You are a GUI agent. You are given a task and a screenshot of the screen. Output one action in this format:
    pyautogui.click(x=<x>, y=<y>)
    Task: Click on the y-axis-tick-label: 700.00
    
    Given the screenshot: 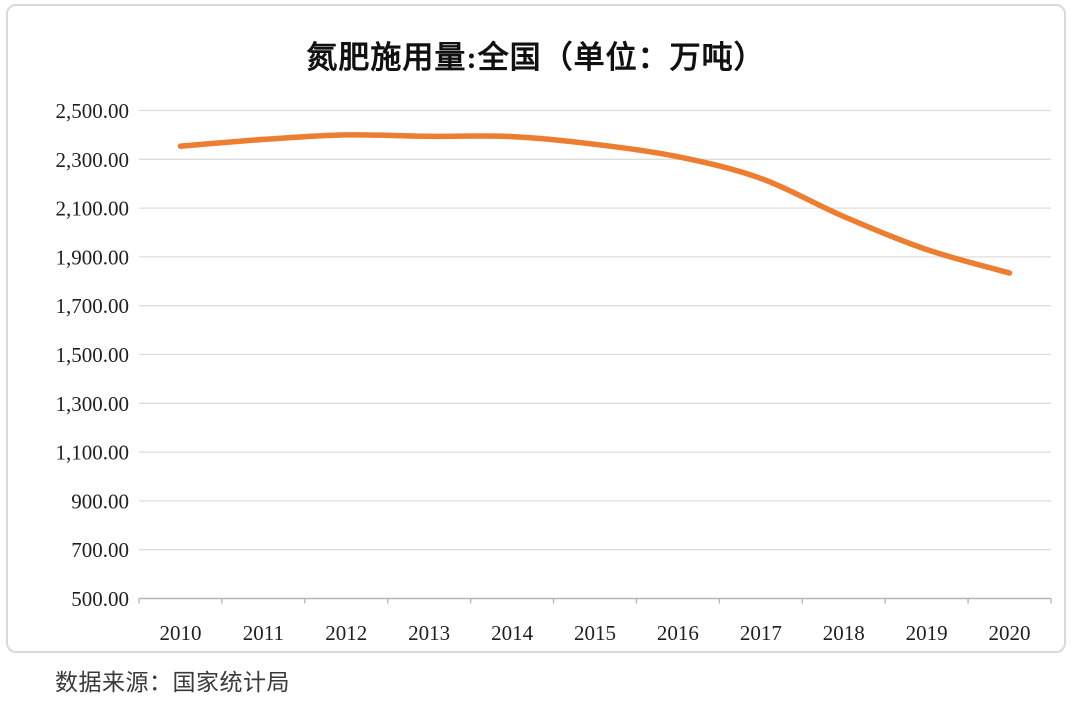 What is the action you would take?
    pyautogui.click(x=100, y=550)
    